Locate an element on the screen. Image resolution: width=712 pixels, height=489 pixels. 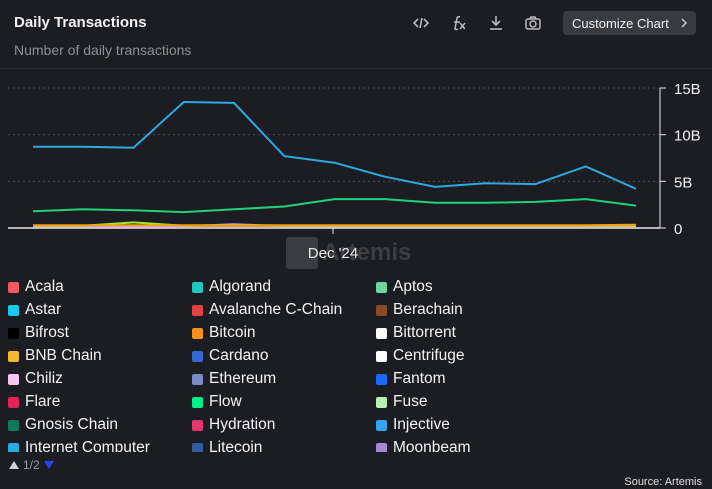
legend-item: Ethereum is located at coordinates (234, 379).